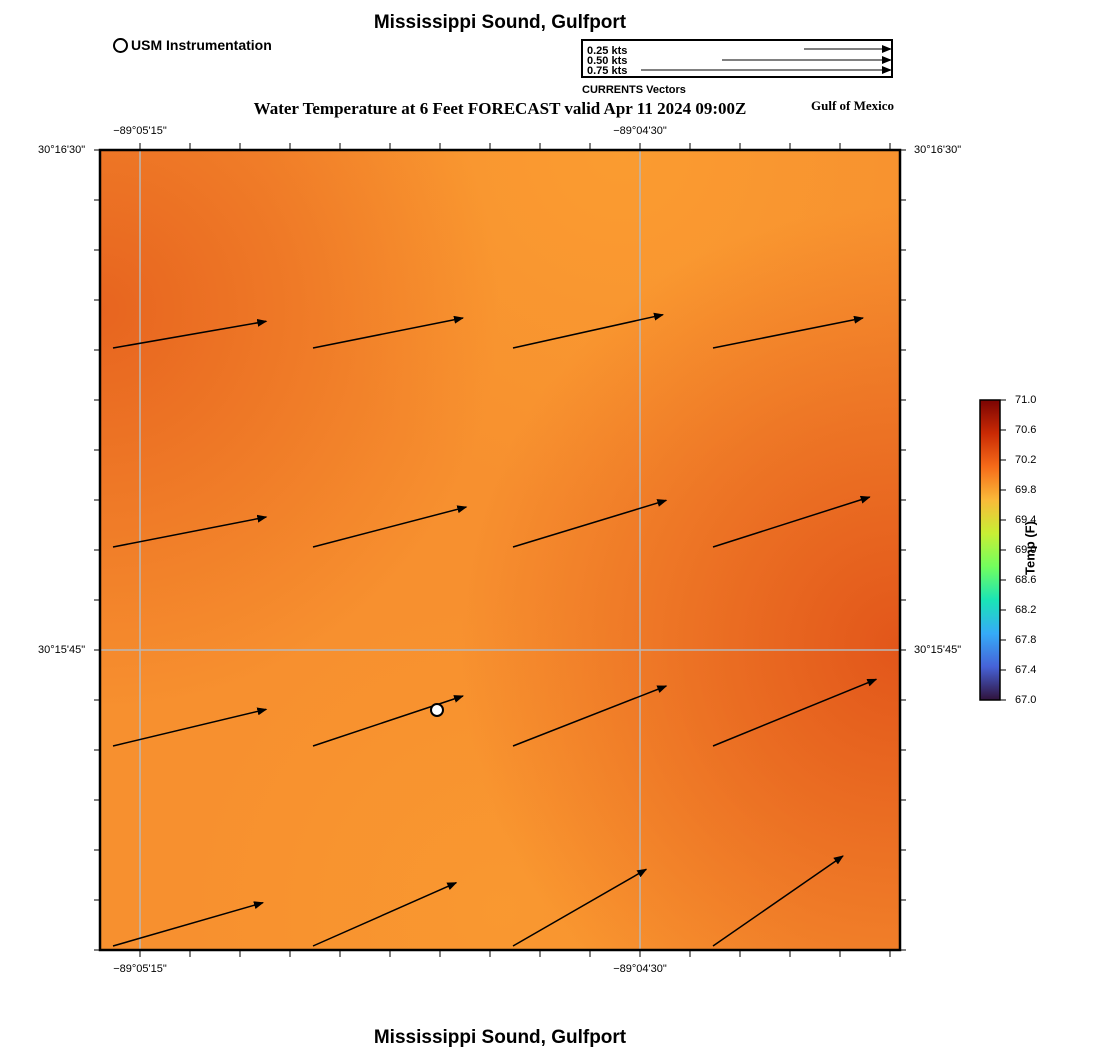 Image resolution: width=1100 pixels, height=1050 pixels. Describe the element at coordinates (1026, 400) in the screenshot. I see `colorbar-label-0: 71.0` at that location.